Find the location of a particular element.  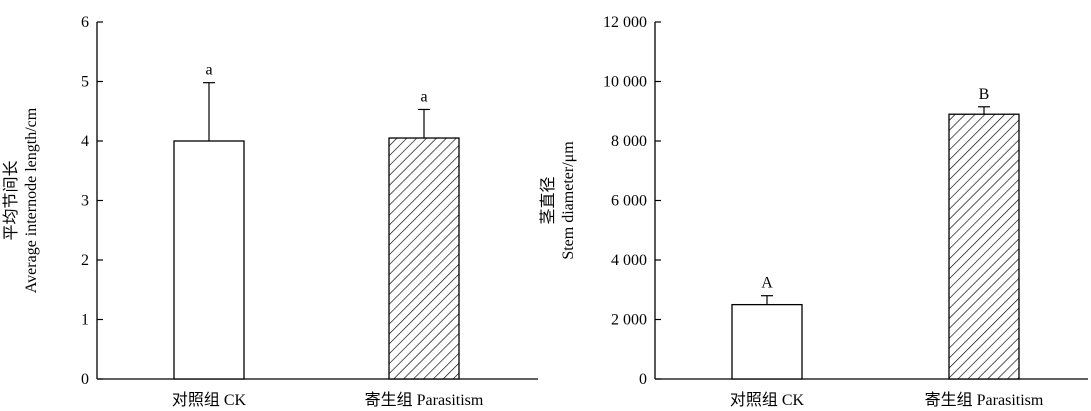

y-axis-label-zh: 茎直径 is located at coordinates (548, 200).